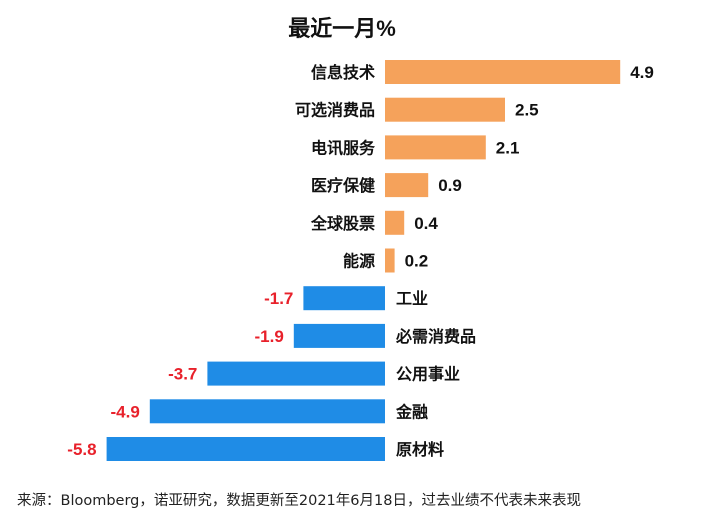 Image resolution: width=717 pixels, height=522 pixels. What do you see at coordinates (508, 147) in the screenshot?
I see `value-label: 2.1` at bounding box center [508, 147].